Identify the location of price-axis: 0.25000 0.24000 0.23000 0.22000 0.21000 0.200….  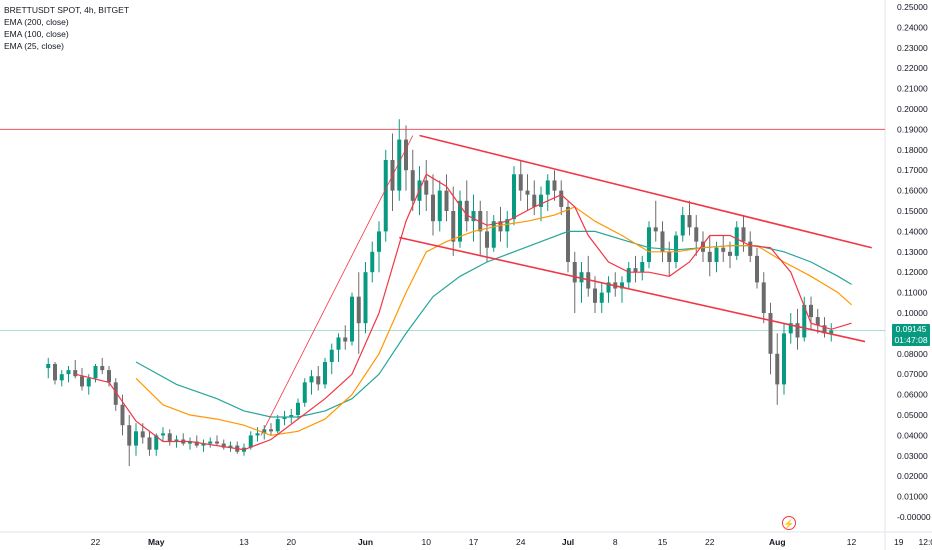
(914, 262).